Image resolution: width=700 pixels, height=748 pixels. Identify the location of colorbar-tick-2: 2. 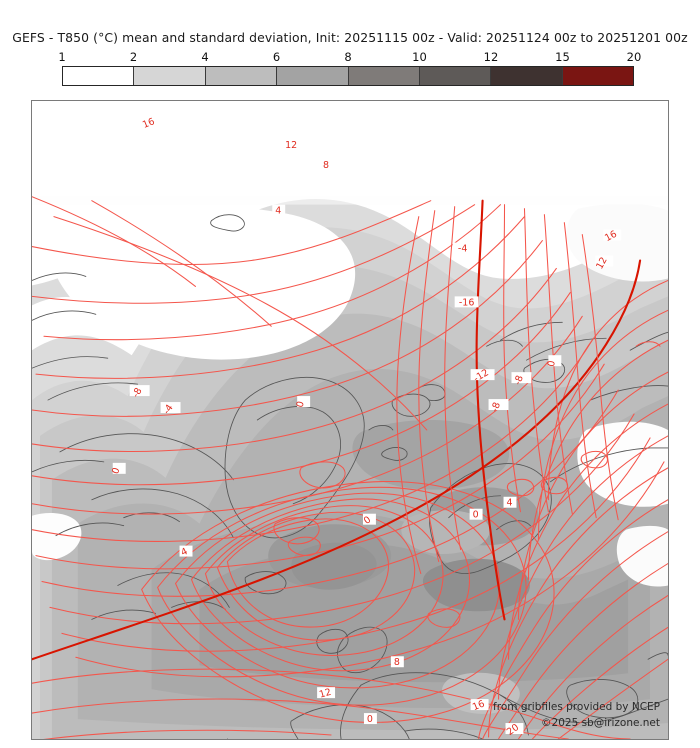
(133, 57).